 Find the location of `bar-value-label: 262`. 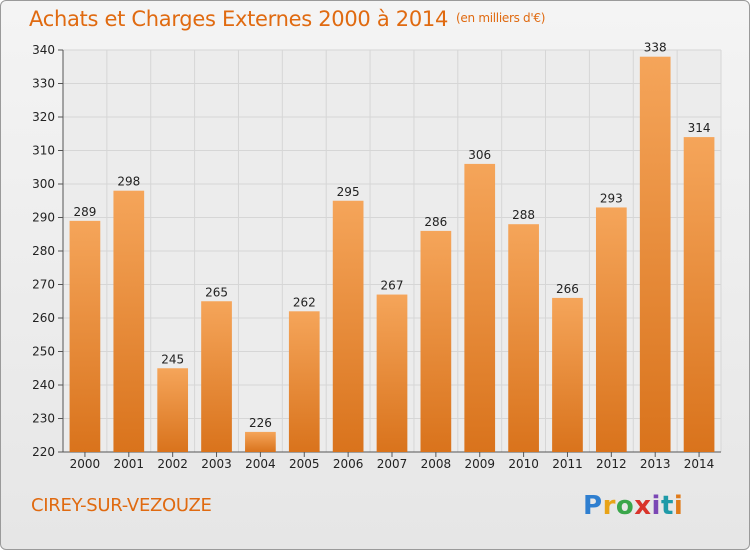

bar-value-label: 262 is located at coordinates (304, 302).